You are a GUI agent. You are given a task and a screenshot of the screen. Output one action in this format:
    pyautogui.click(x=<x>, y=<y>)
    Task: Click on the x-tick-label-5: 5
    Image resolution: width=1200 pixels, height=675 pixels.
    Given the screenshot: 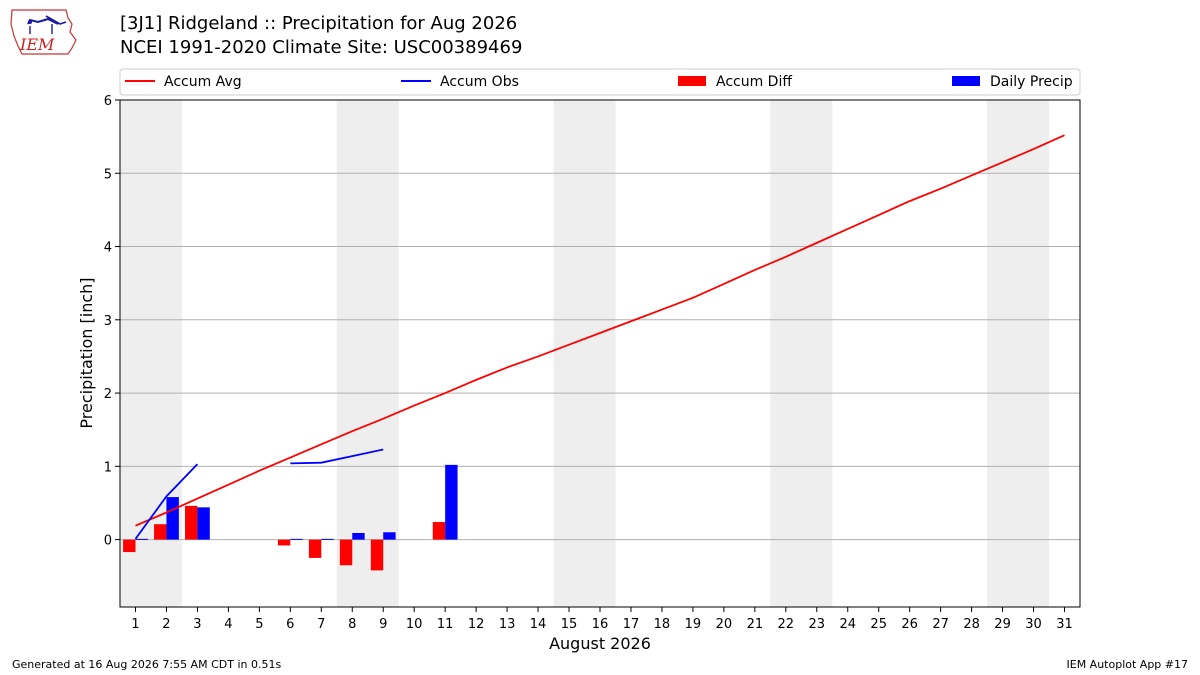 What is the action you would take?
    pyautogui.click(x=259, y=624)
    